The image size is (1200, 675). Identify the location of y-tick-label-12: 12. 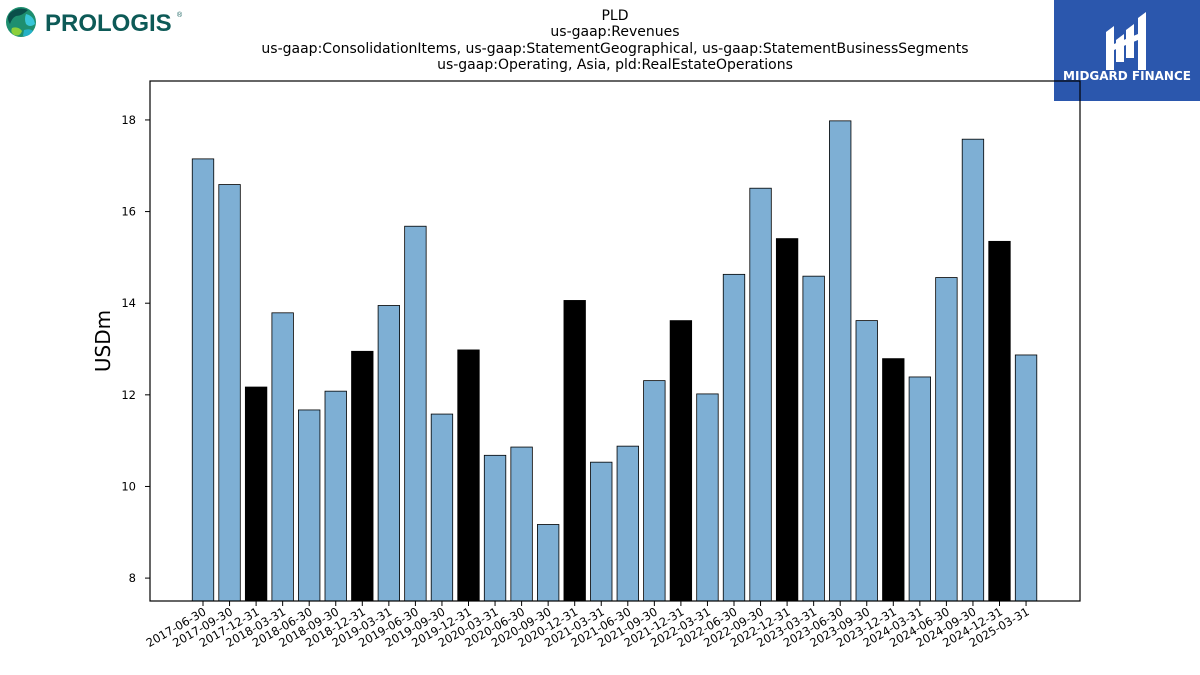
(128, 395).